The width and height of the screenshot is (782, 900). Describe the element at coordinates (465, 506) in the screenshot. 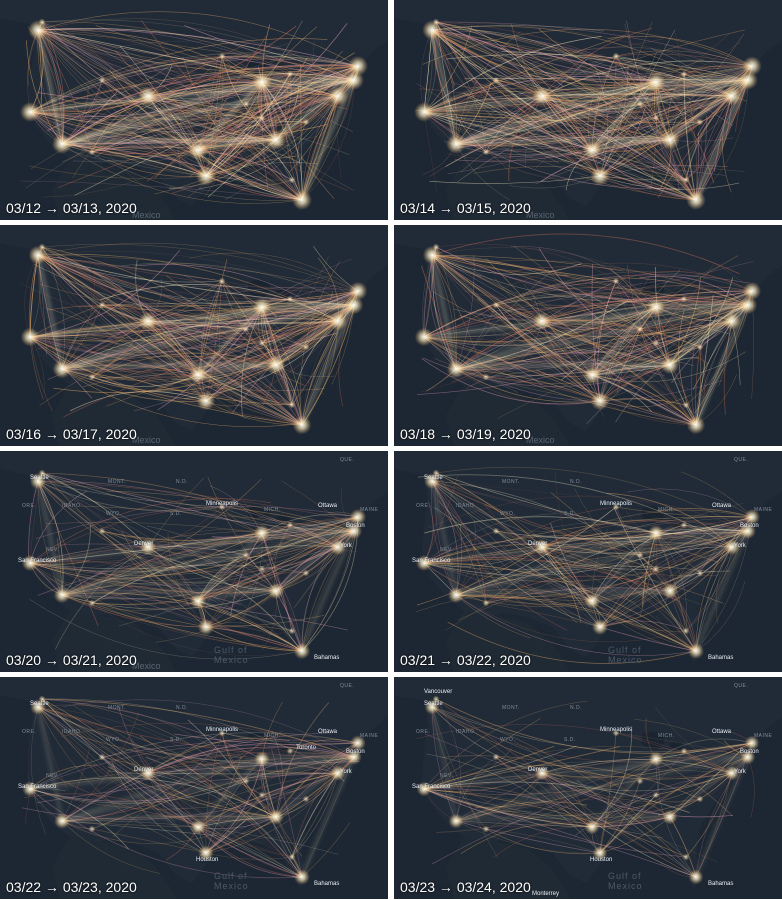

I see `map-label-idaho: IDAHO` at that location.